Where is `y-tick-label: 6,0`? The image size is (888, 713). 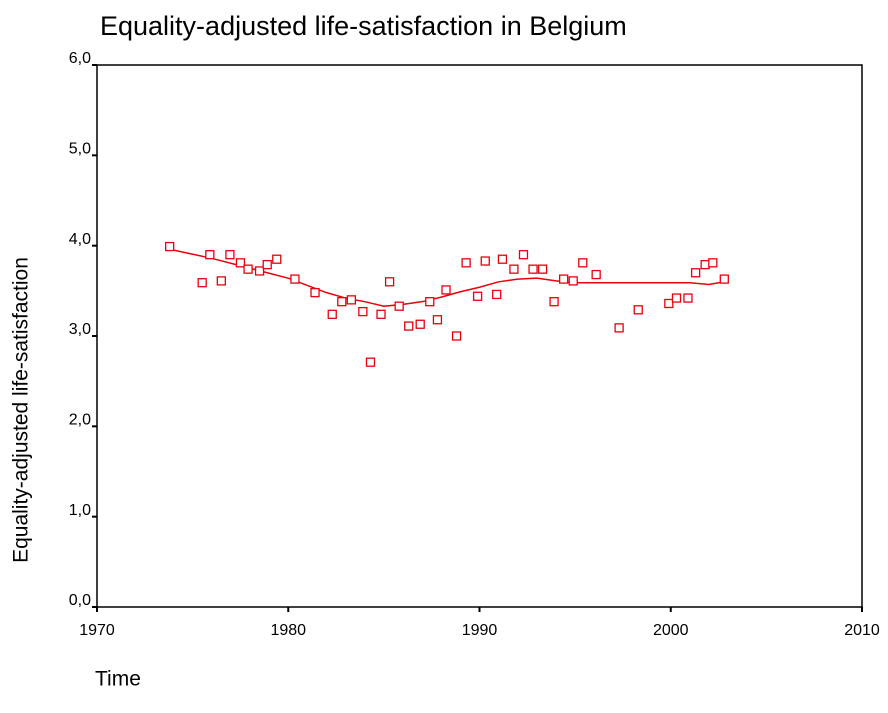 y-tick-label: 6,0 is located at coordinates (80, 58).